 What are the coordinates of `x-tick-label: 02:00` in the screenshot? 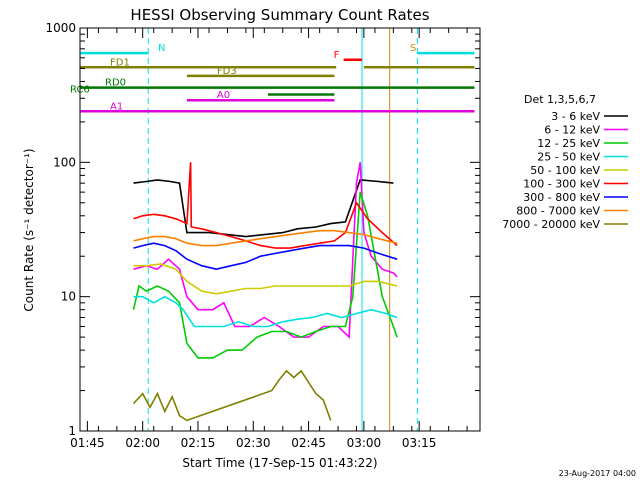 It's located at (142, 443).